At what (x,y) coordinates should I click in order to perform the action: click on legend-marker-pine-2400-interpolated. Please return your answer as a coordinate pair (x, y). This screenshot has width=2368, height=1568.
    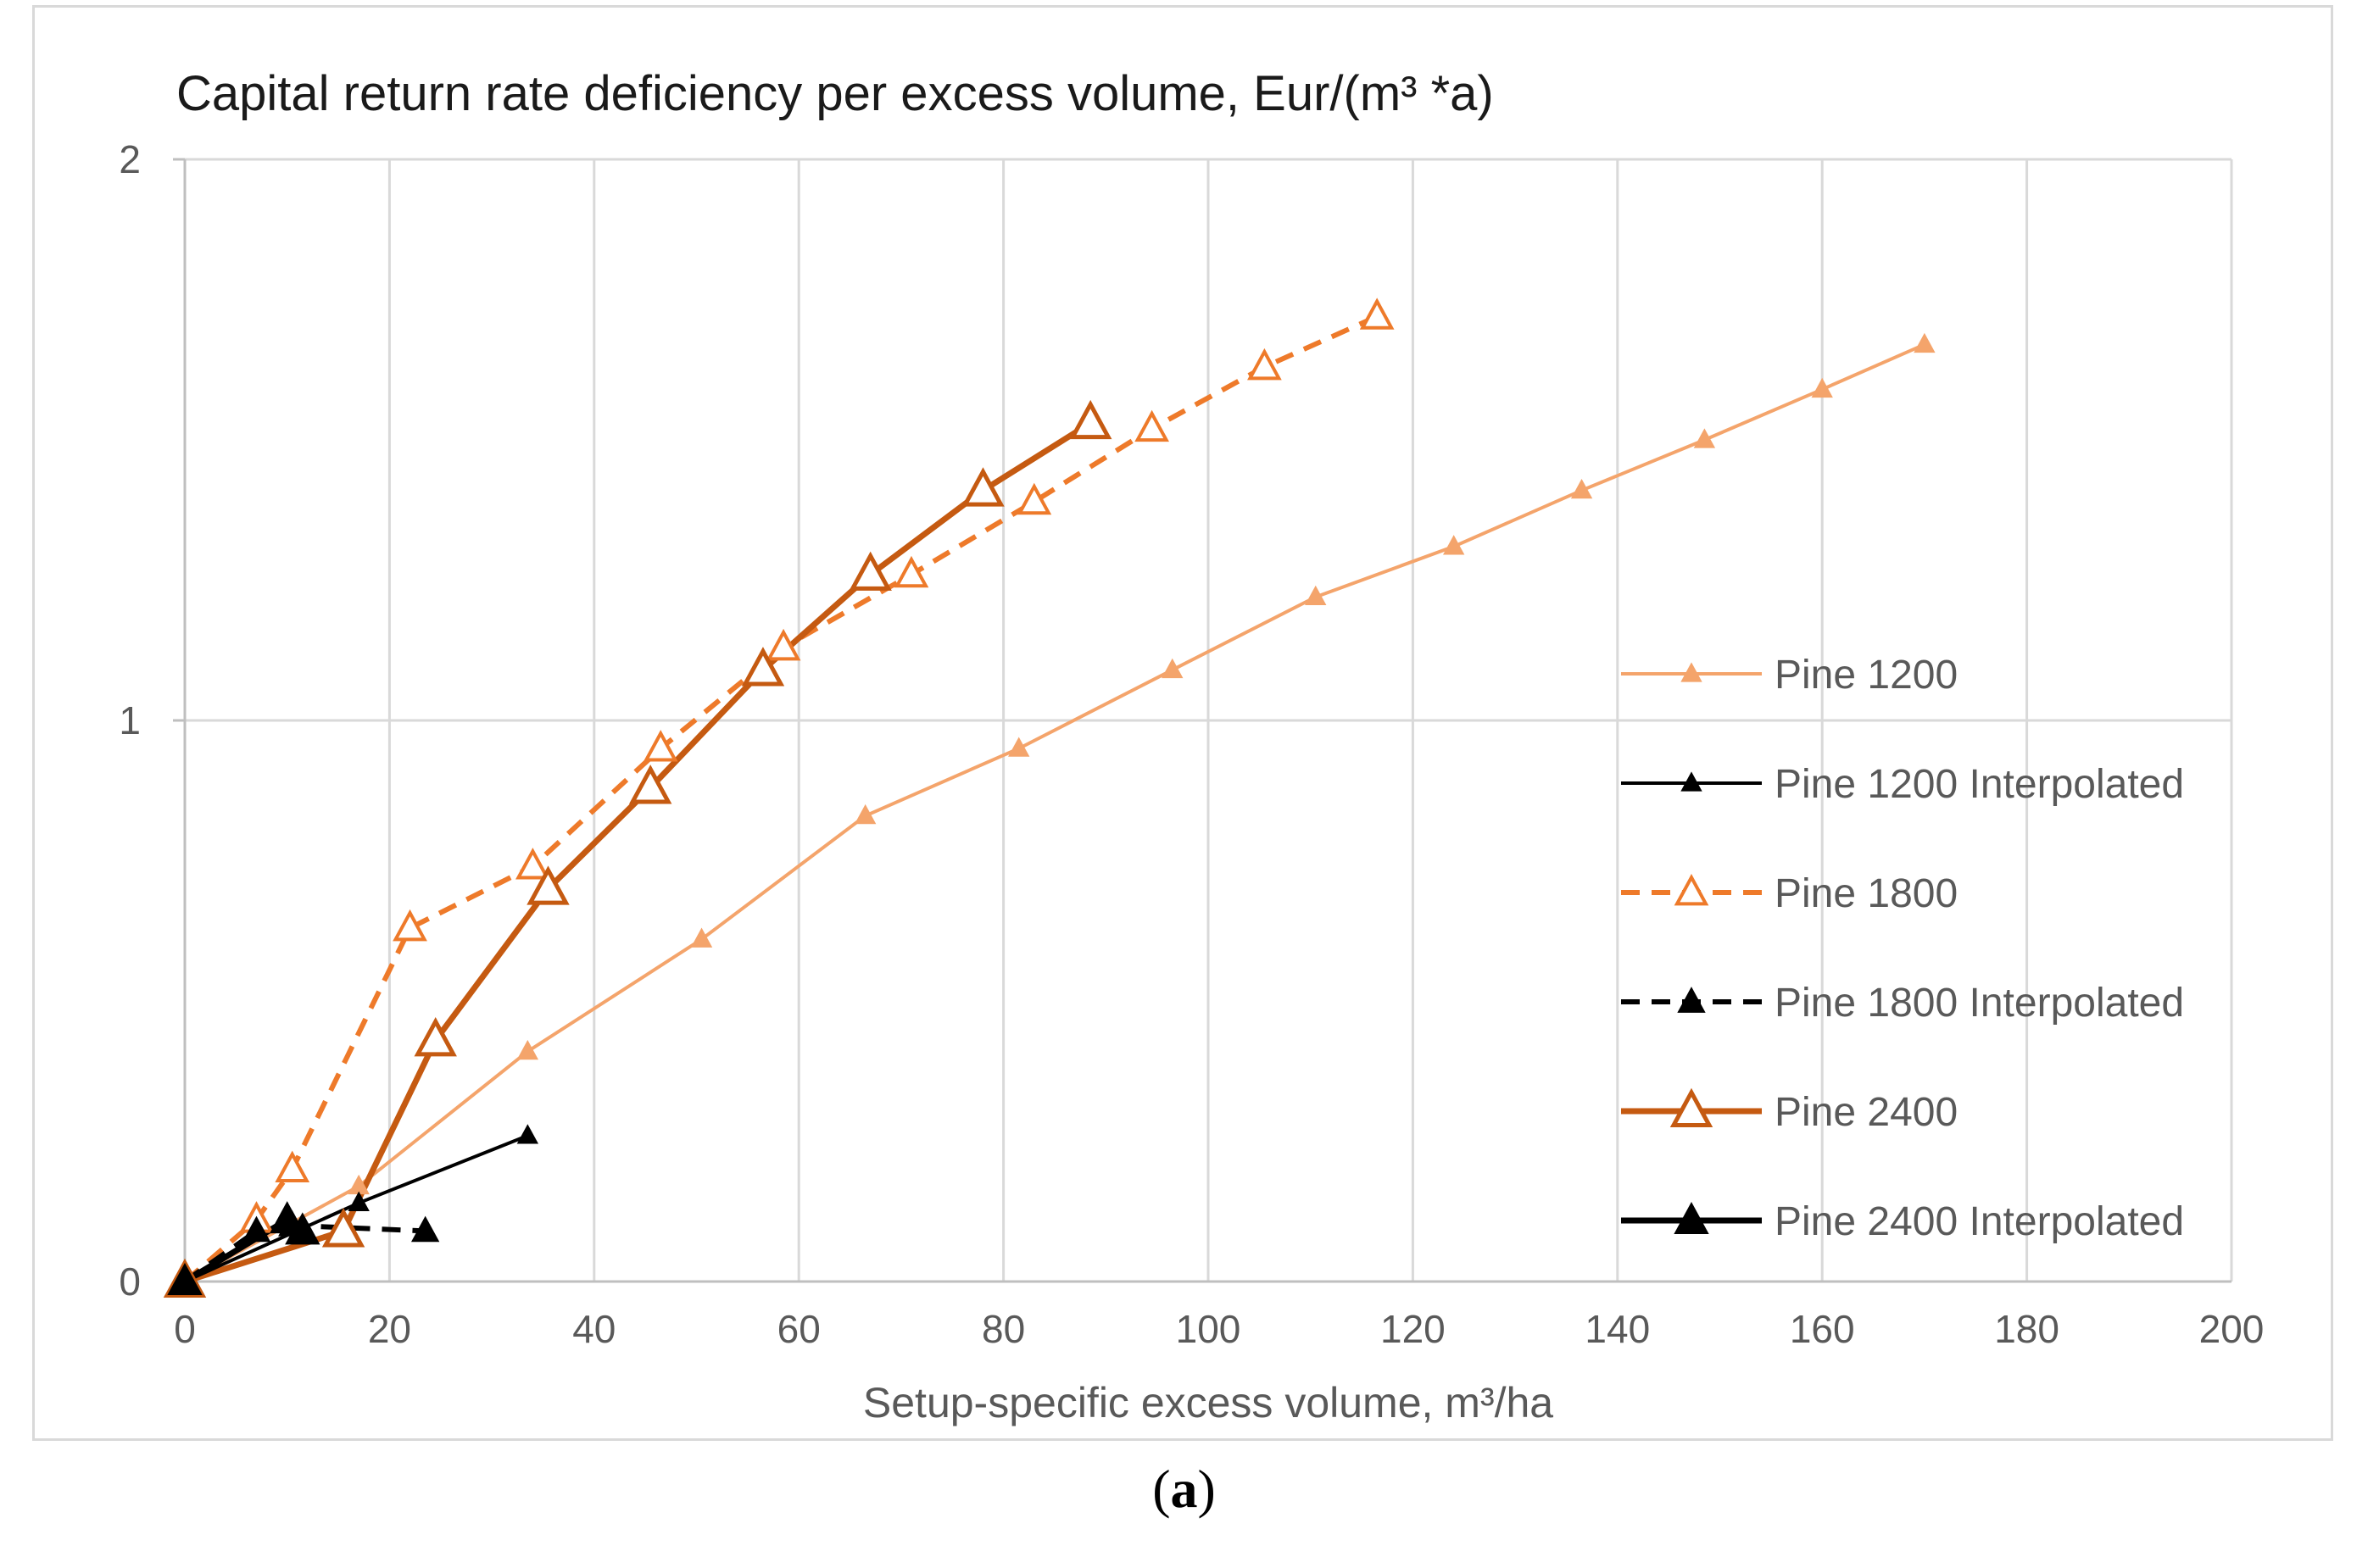
    Looking at the image, I should click on (1691, 1217).